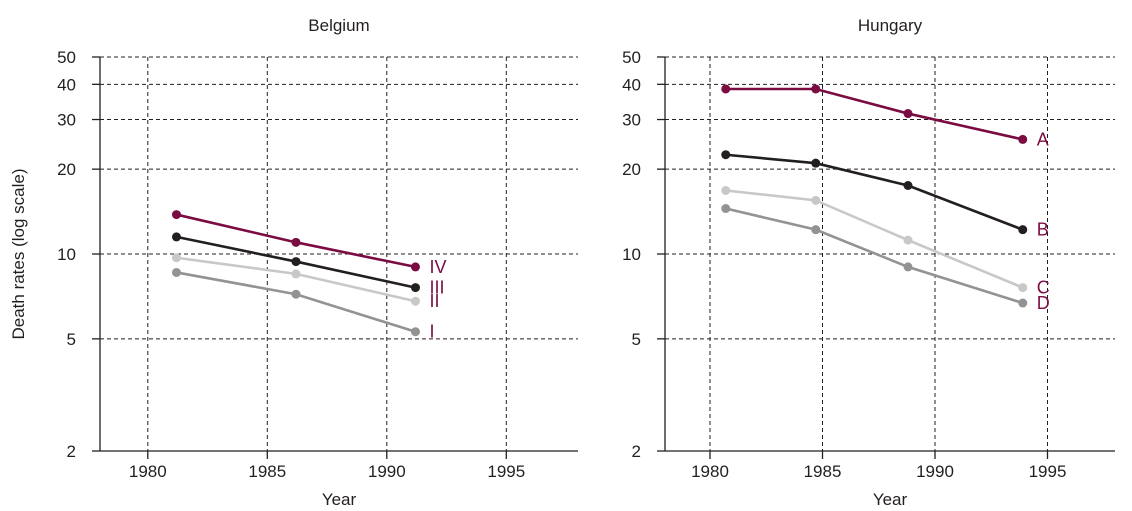  I want to click on series-label: II, so click(434, 301).